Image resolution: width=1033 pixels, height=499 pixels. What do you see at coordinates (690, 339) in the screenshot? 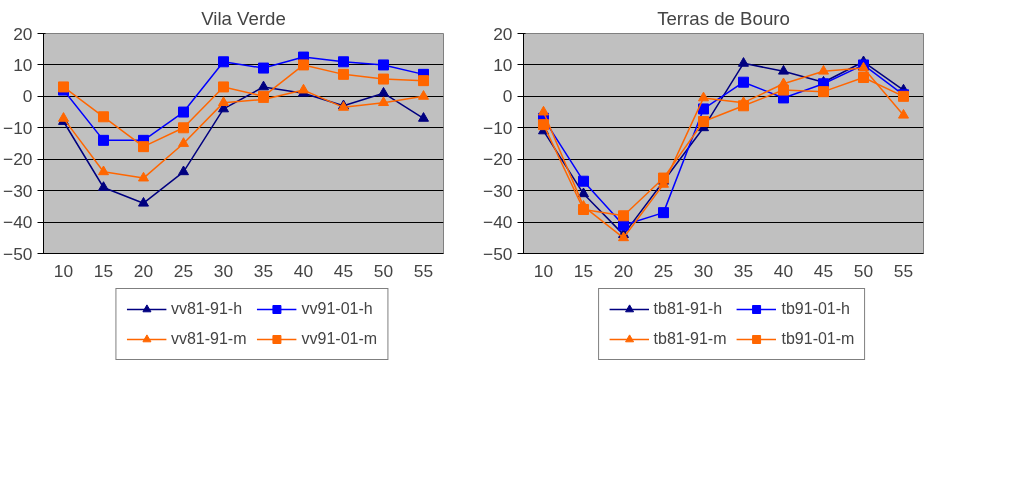
I see `legend-label: tb81-91-m` at bounding box center [690, 339].